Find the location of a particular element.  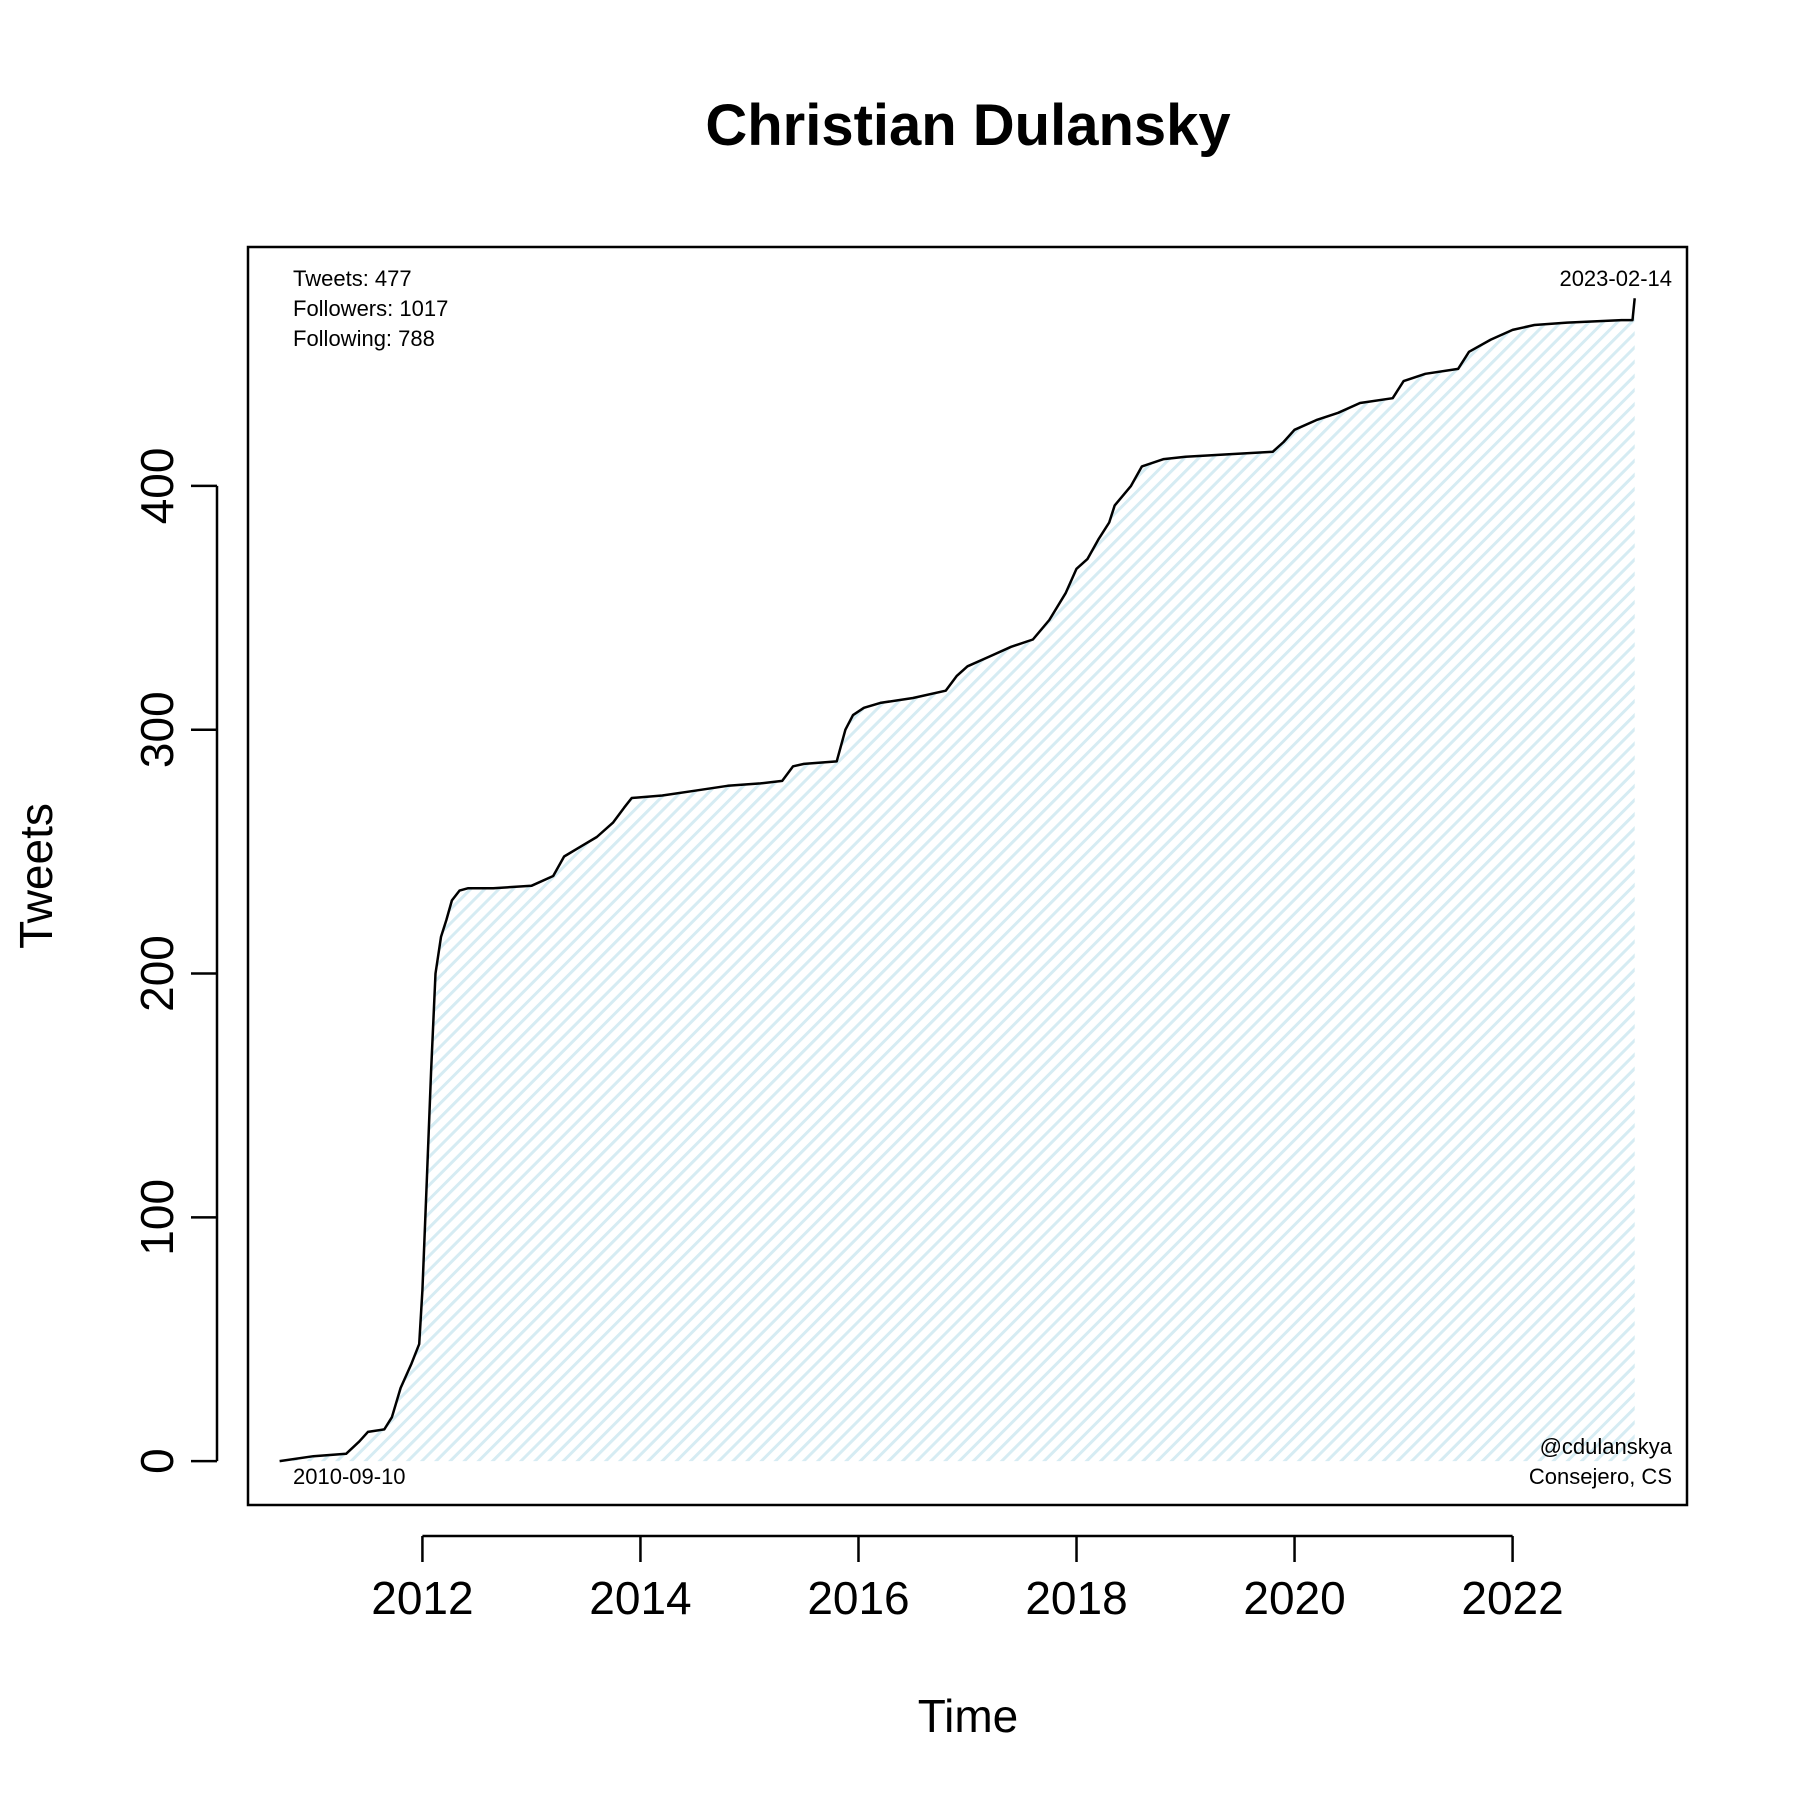

stats-followers: Followers: 1017 is located at coordinates (370, 308).